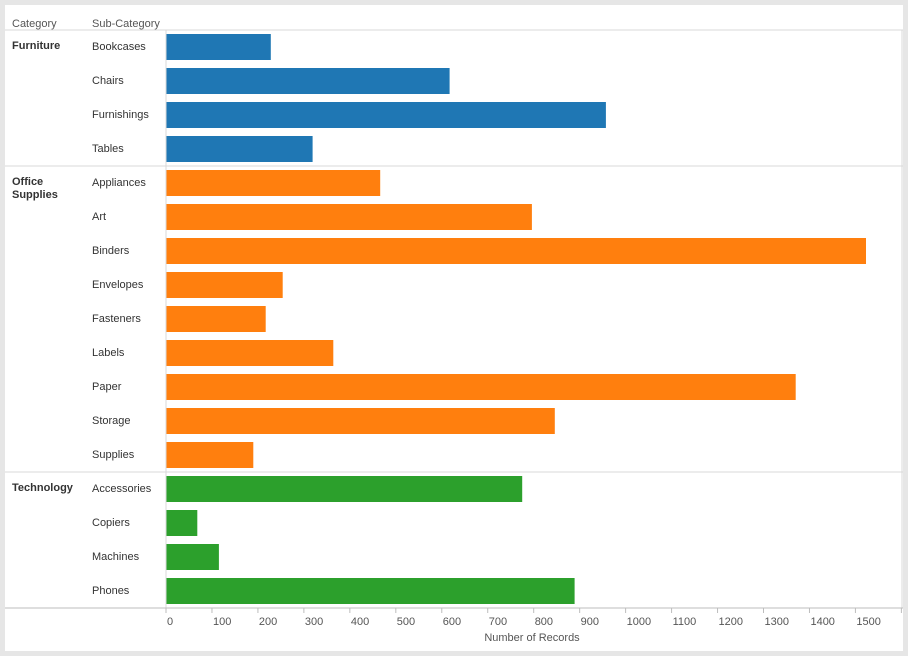  Describe the element at coordinates (532, 638) in the screenshot. I see `x-axis-title: Number of Records` at that location.